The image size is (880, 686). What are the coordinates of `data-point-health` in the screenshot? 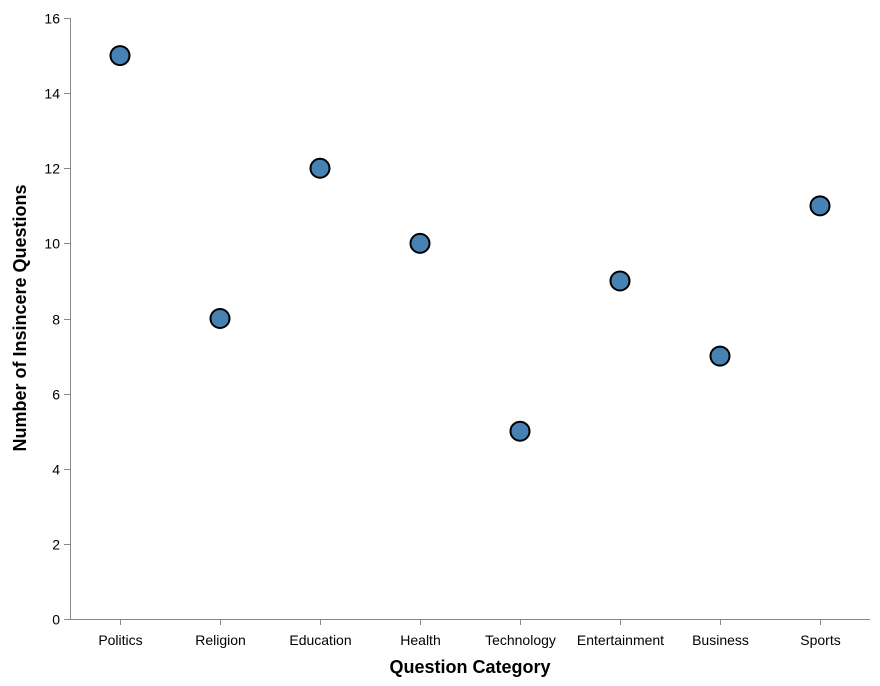 It's located at (420, 243).